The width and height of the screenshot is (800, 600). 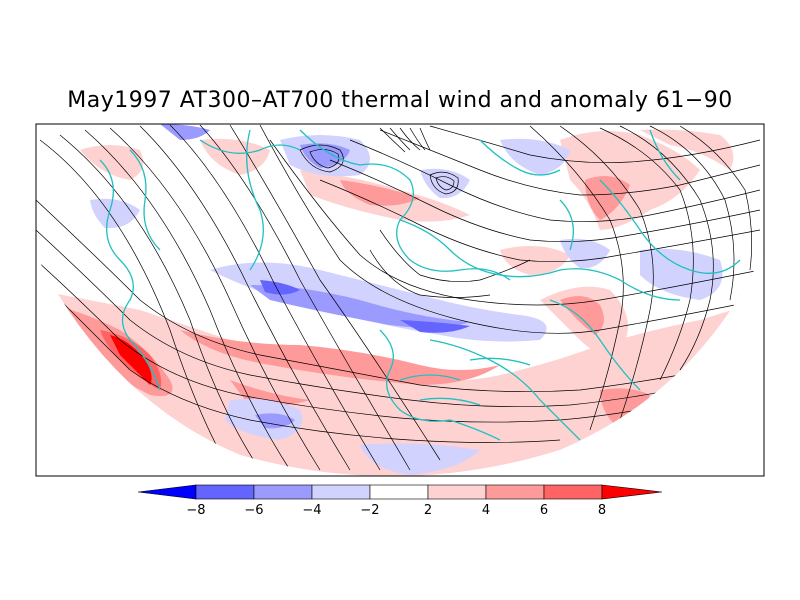 I want to click on colorbar: −8 −6 −4 −2 2 4 6 8, so click(x=400, y=501).